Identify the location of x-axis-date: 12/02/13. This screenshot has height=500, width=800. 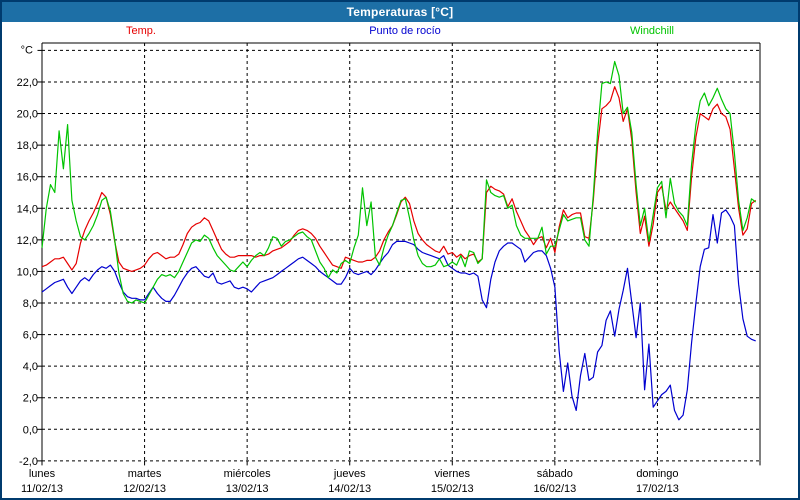
(144, 489).